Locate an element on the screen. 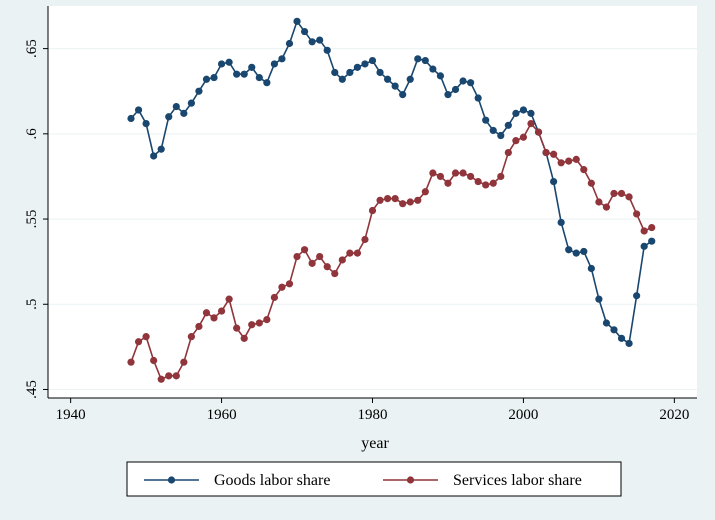 Image resolution: width=715 pixels, height=520 pixels. x-tick-label: 1960 is located at coordinates (222, 415).